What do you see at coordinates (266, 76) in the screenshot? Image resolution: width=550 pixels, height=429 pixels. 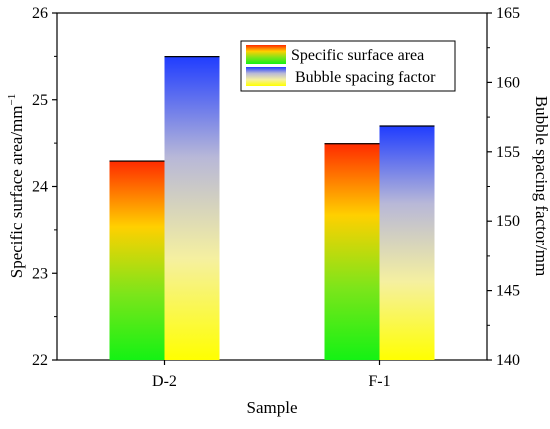 I see `legend-swatch-bubble-spacing-factor` at bounding box center [266, 76].